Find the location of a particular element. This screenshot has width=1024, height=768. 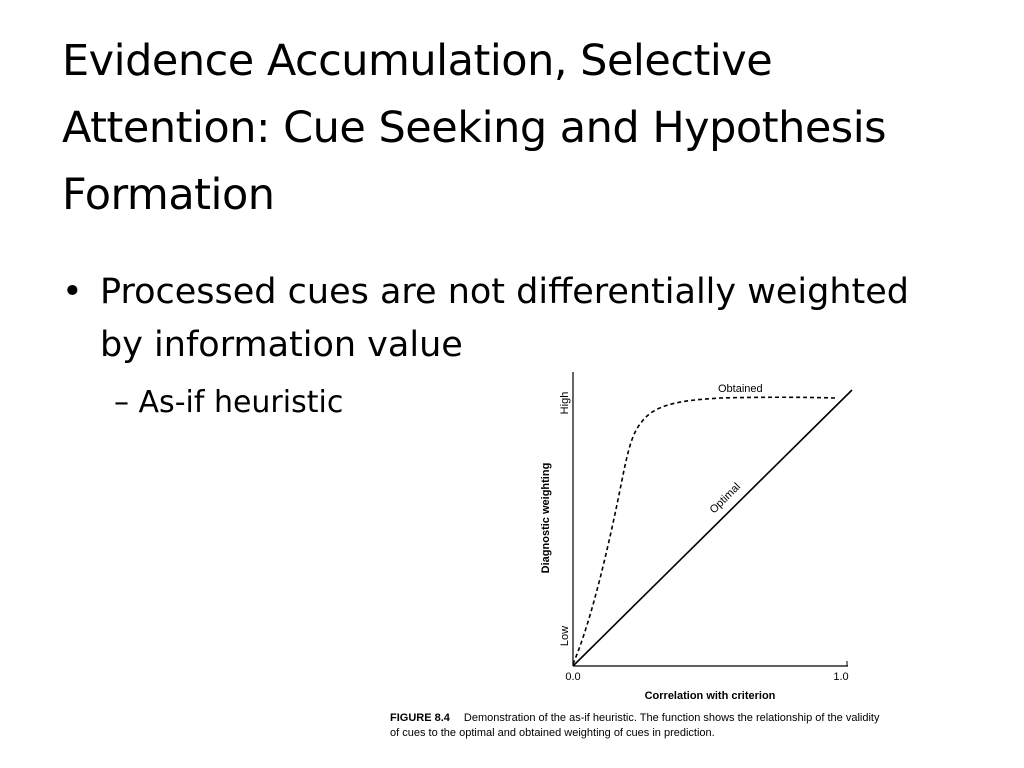

sub-bullet: – As-if heuristic is located at coordinates (229, 402).